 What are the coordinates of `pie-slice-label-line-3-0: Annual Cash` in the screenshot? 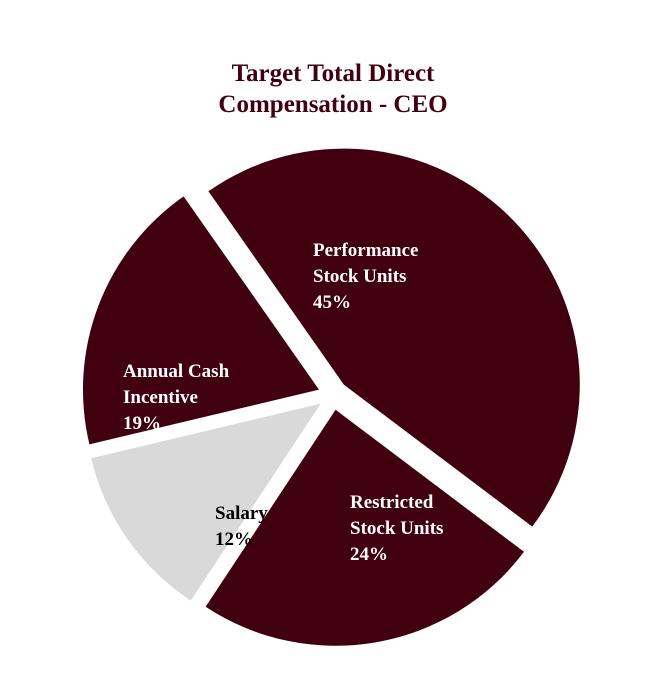 It's located at (176, 371).